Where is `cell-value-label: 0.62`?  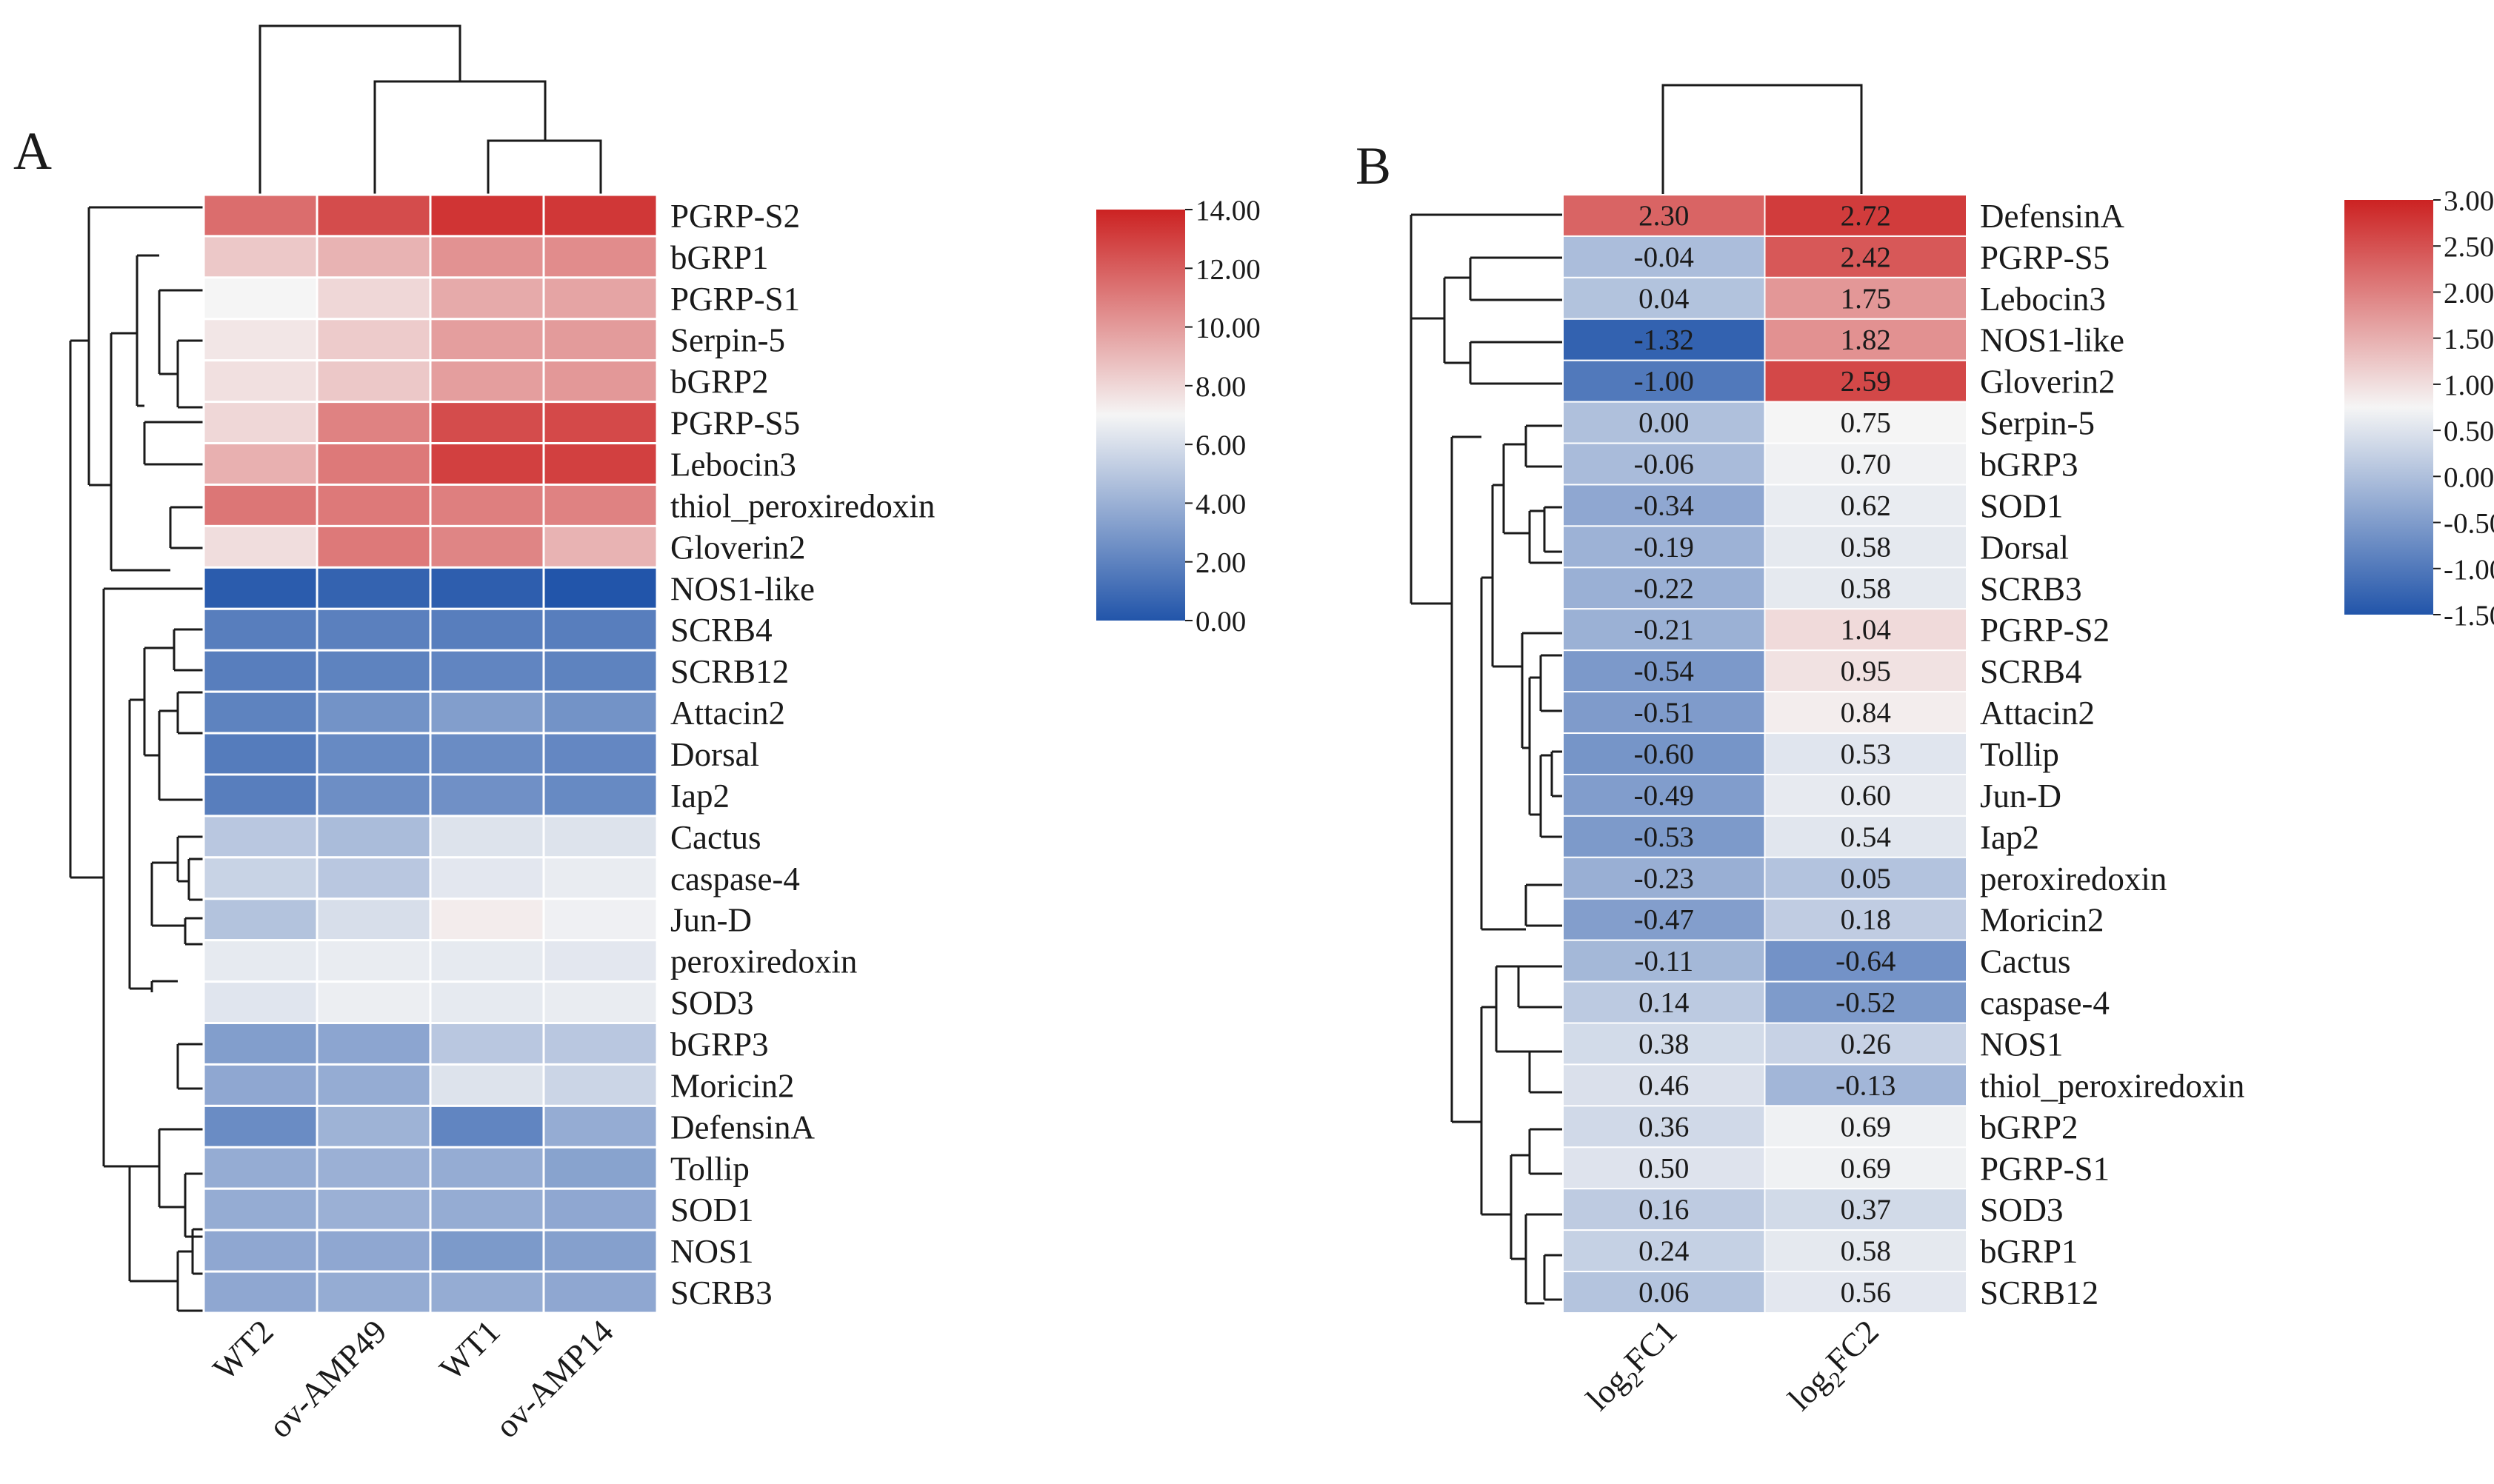 cell-value-label: 0.62 is located at coordinates (1866, 505).